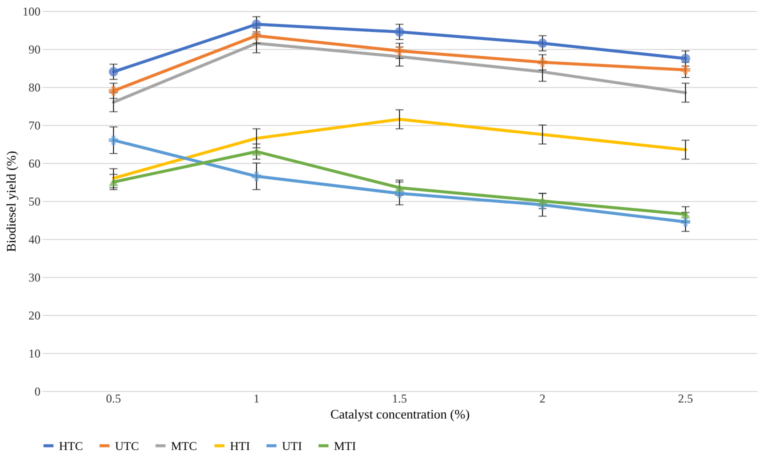 The width and height of the screenshot is (762, 457). What do you see at coordinates (37, 391) in the screenshot?
I see `y-tick-label: 0` at bounding box center [37, 391].